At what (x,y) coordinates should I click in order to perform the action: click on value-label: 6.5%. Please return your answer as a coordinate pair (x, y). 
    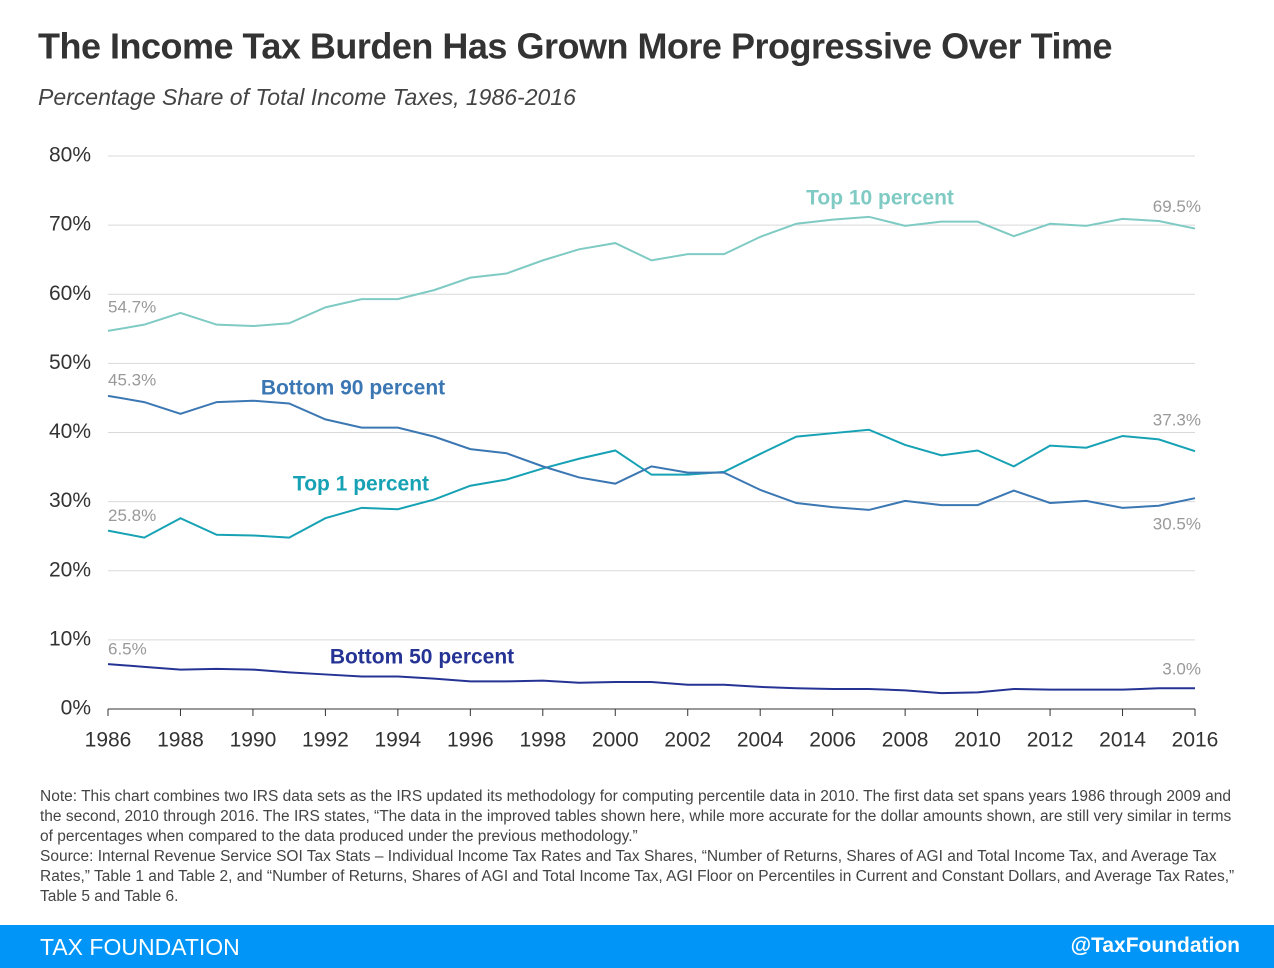
    Looking at the image, I should click on (127, 649).